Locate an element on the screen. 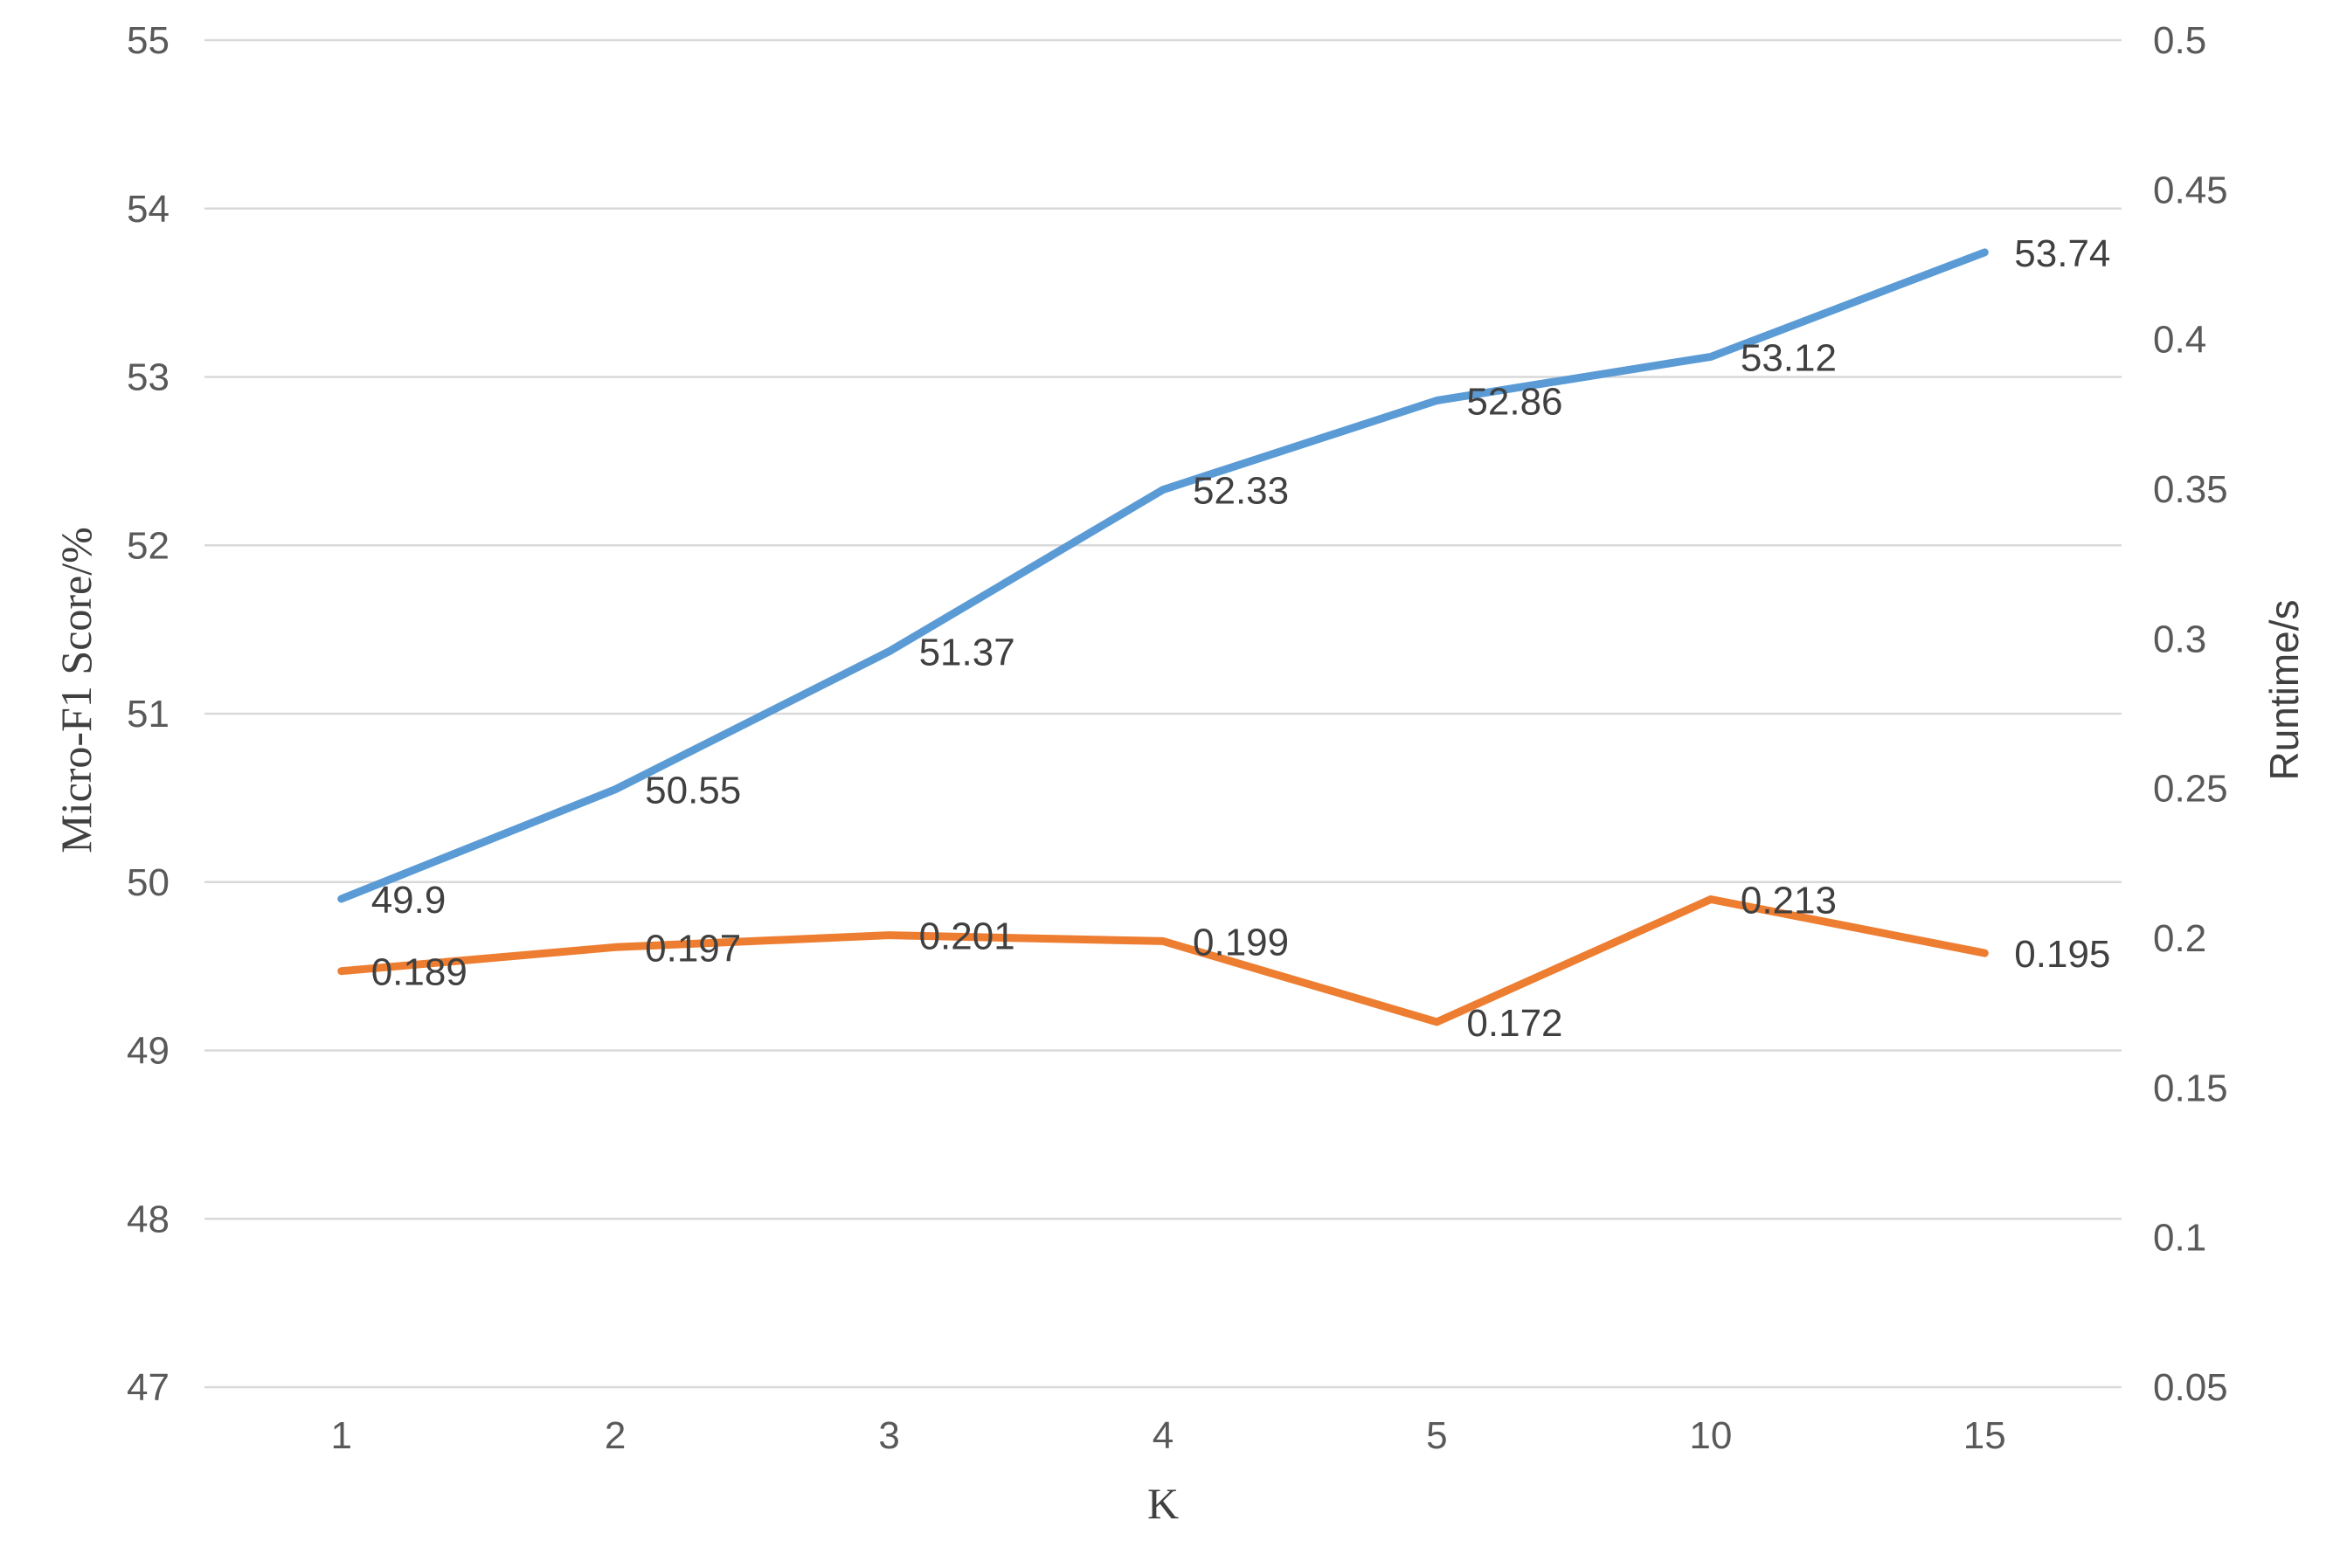 The height and width of the screenshot is (1568, 2347). runtime-series-line is located at coordinates (1163, 960).